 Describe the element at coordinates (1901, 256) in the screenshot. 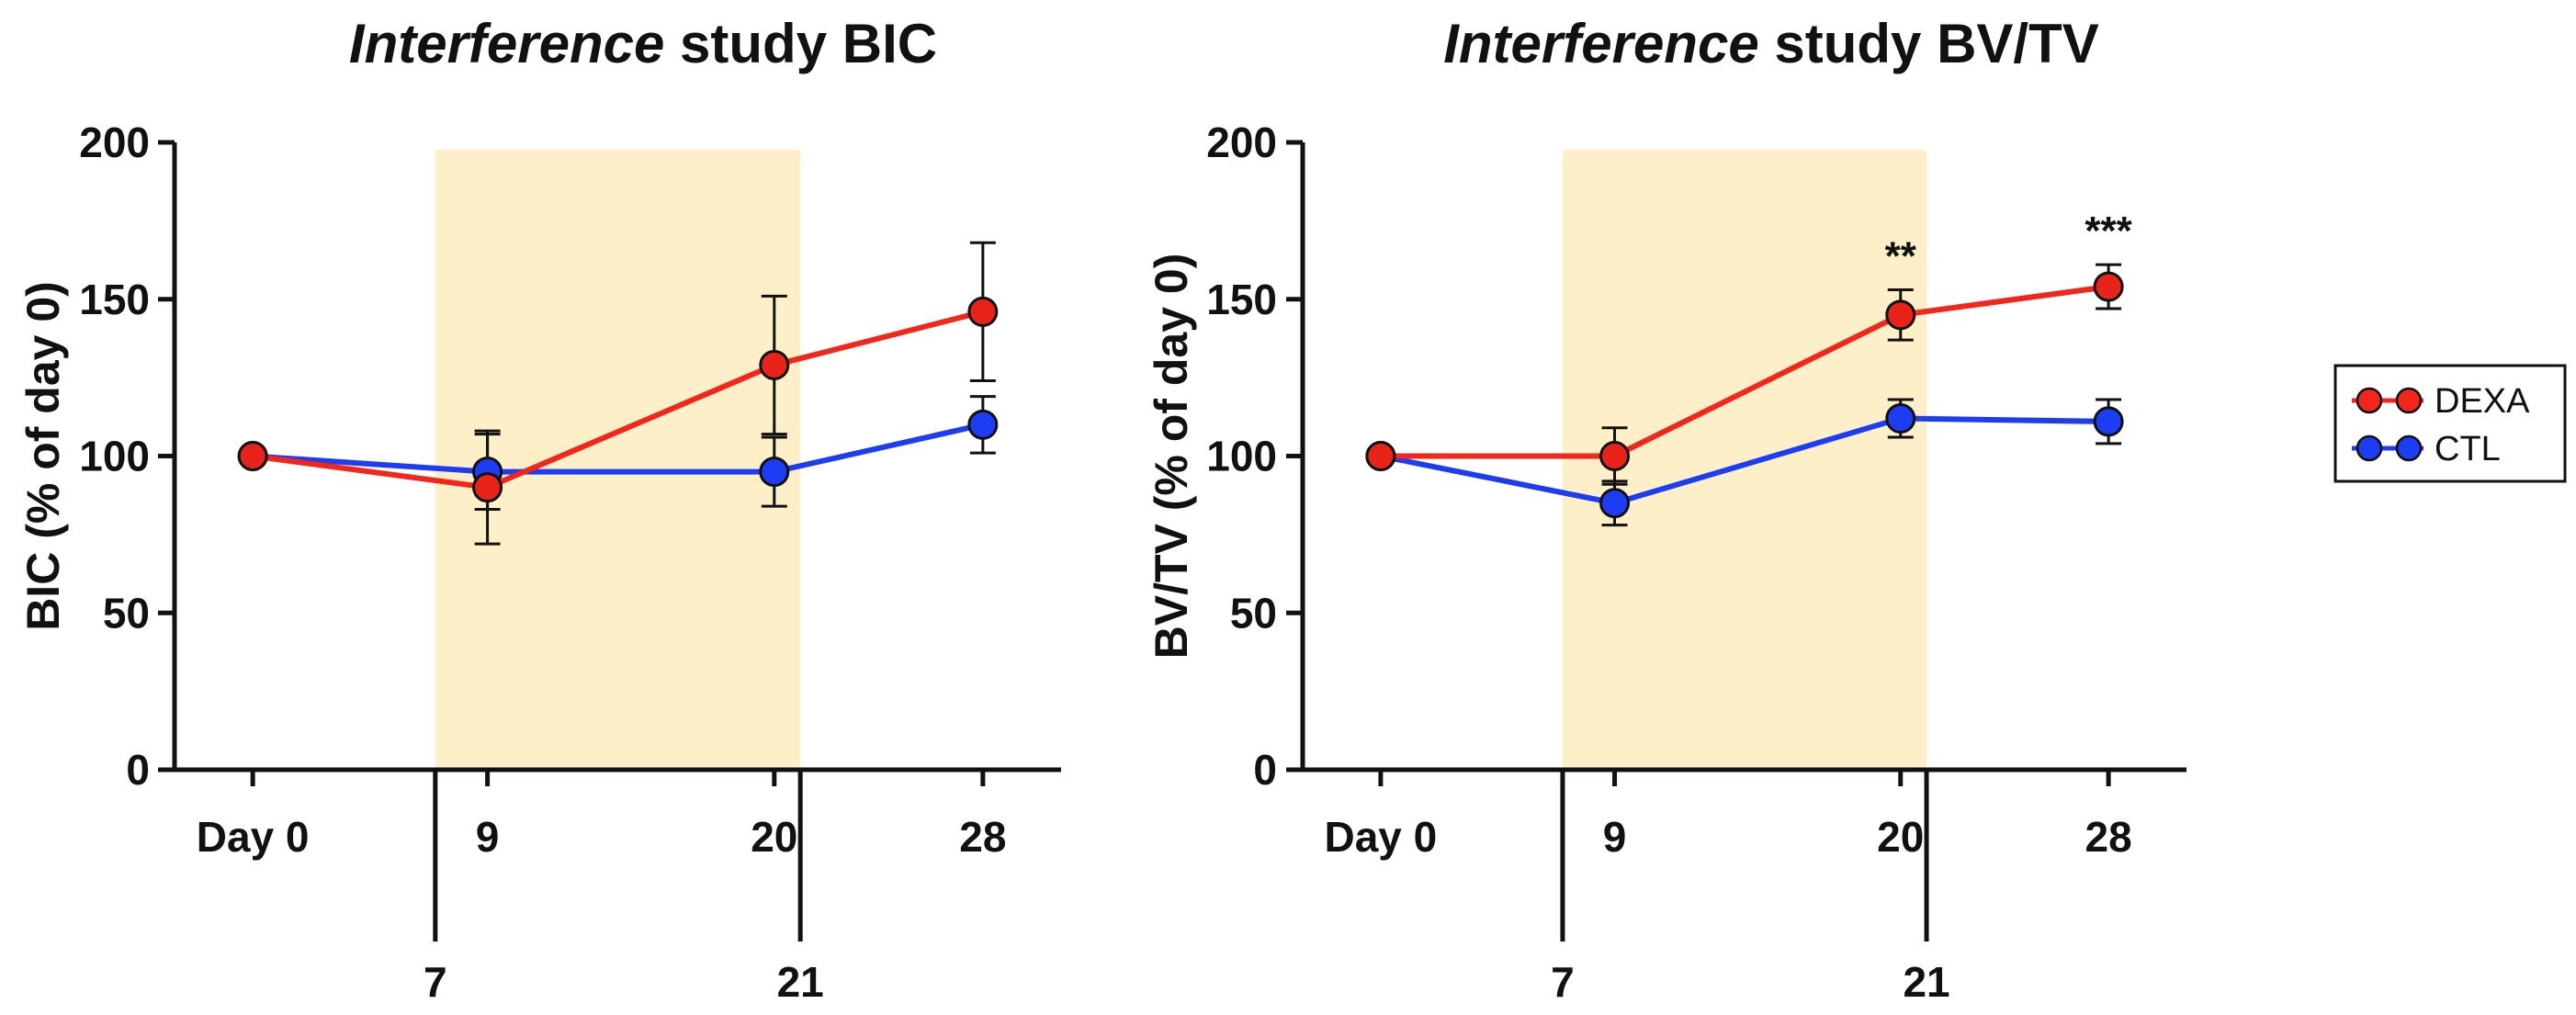

I see `significance-marker: **` at that location.